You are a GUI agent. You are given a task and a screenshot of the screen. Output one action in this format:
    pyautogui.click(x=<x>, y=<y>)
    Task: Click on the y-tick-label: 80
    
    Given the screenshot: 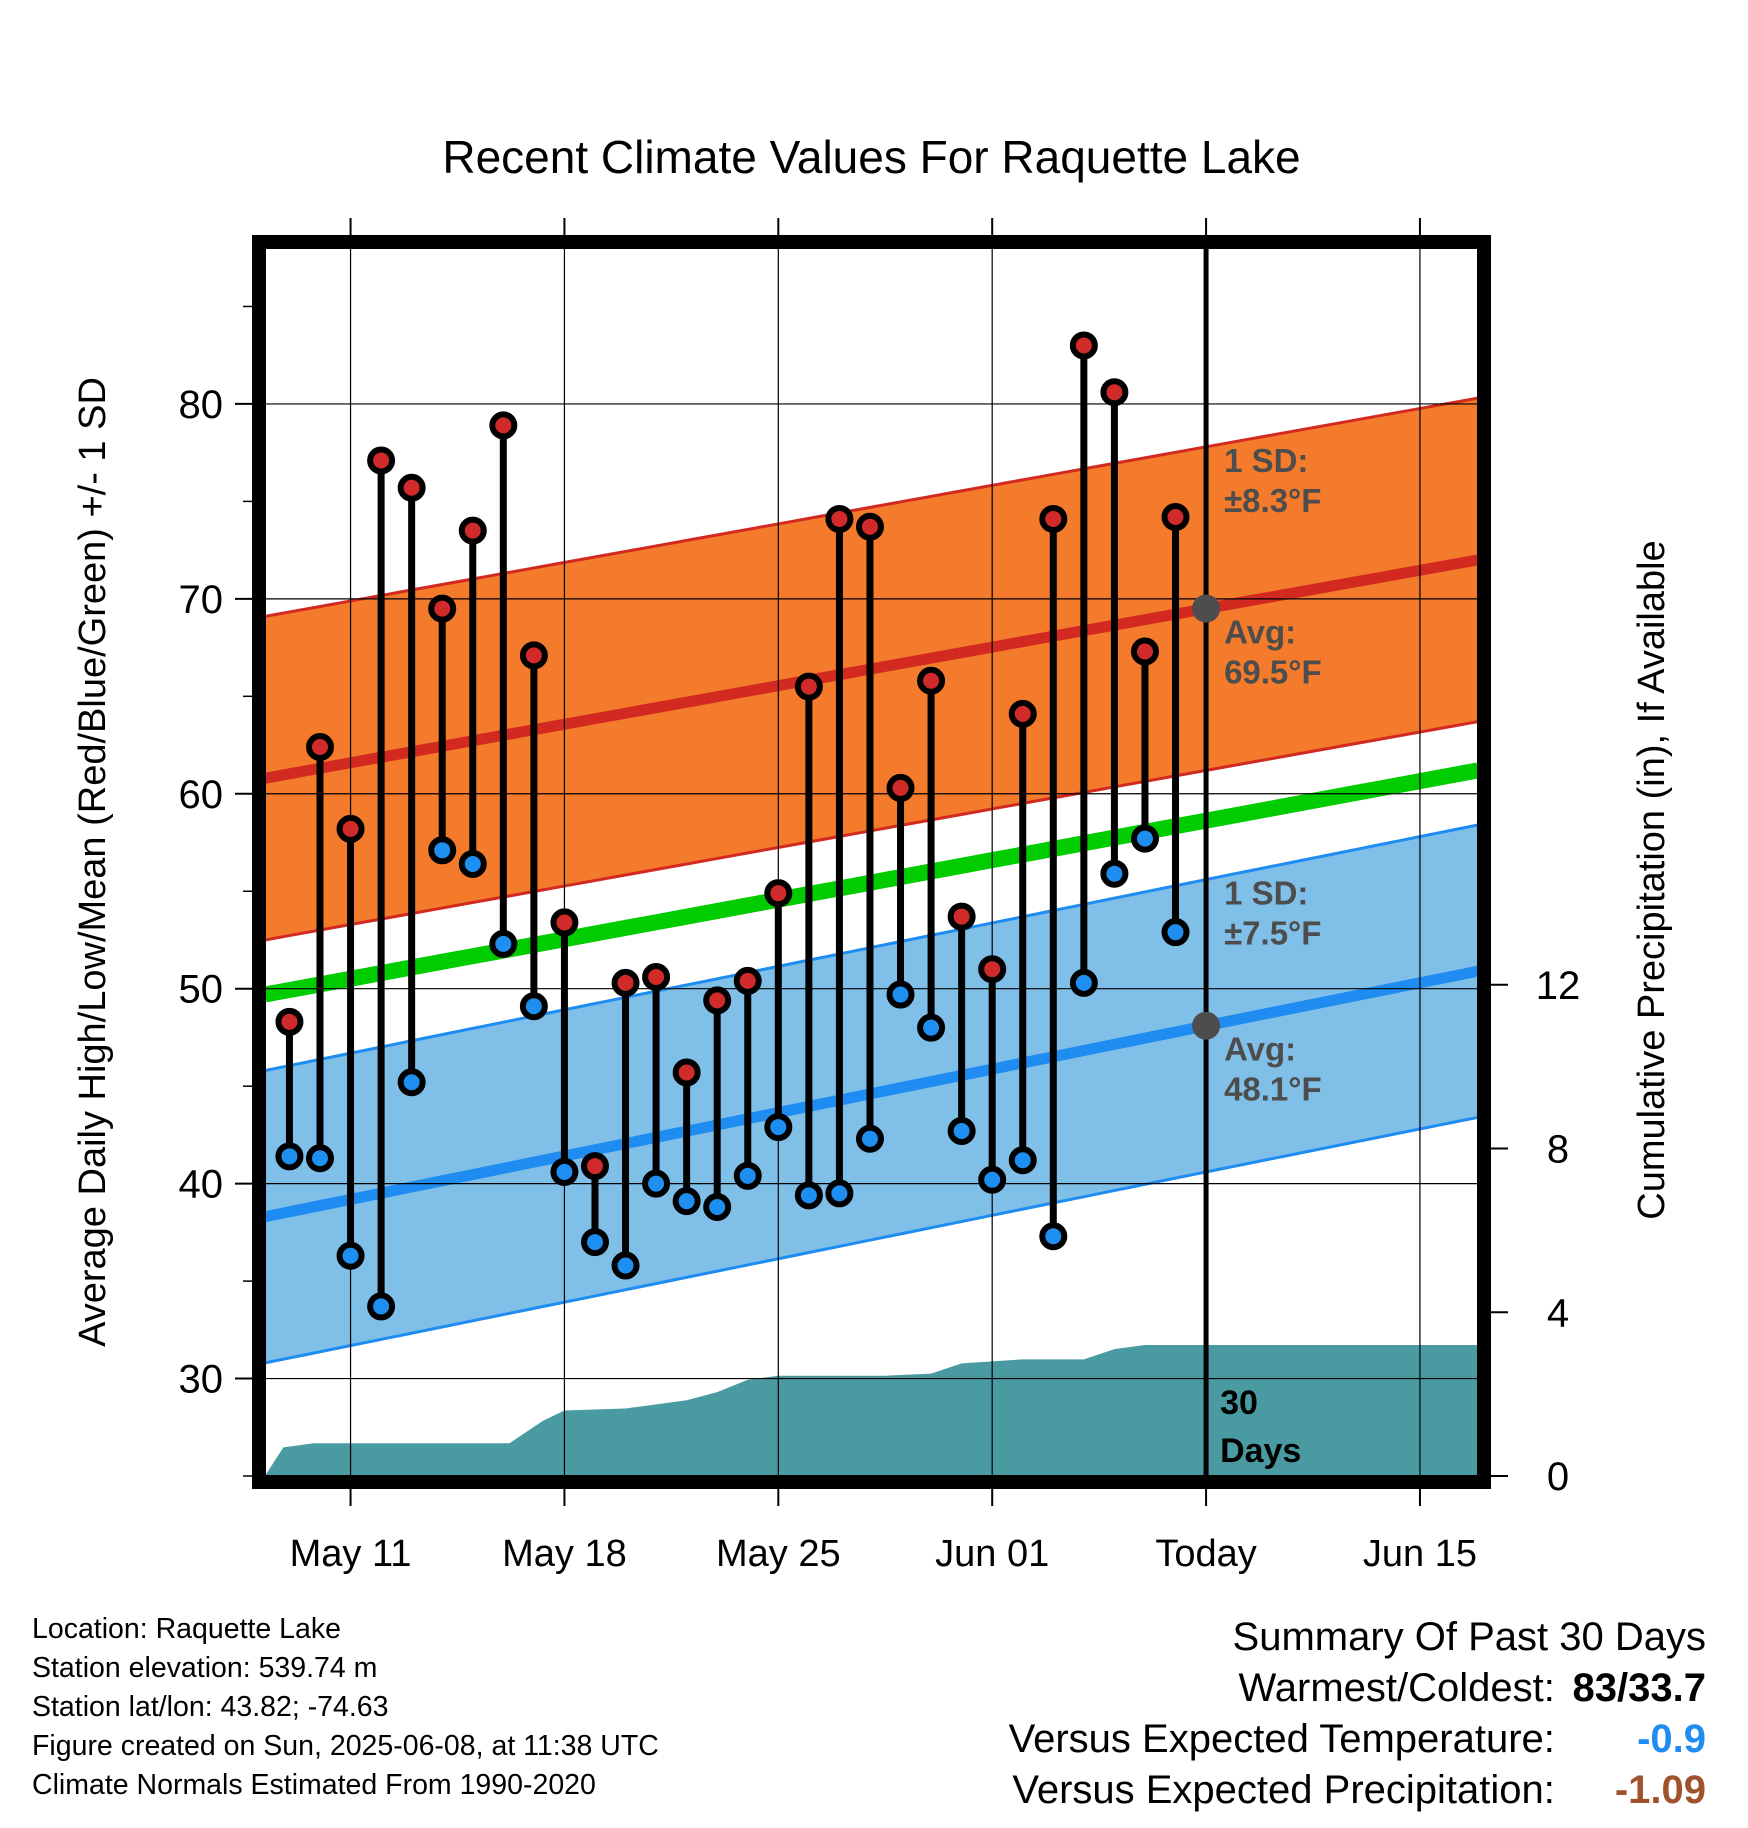 What is the action you would take?
    pyautogui.click(x=201, y=405)
    